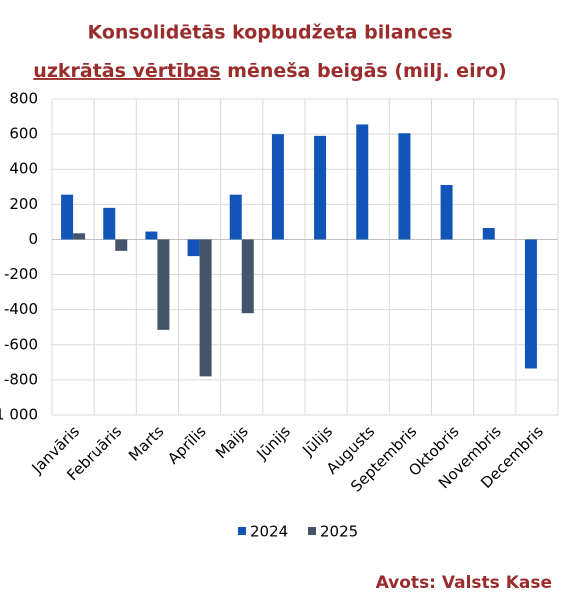 The height and width of the screenshot is (604, 574). I want to click on y-tick-label: -1 000, so click(19, 415).